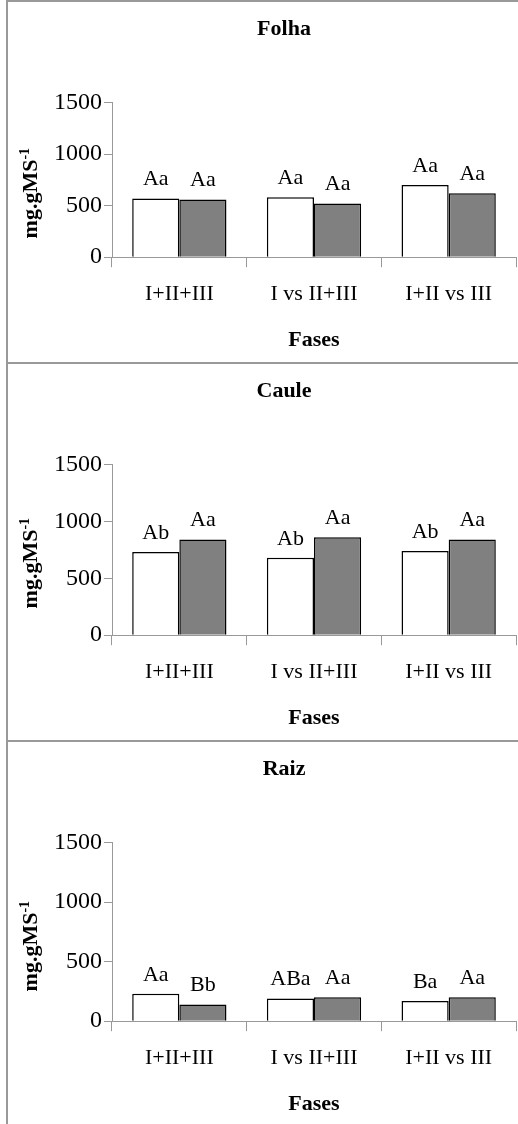 The height and width of the screenshot is (1124, 518). What do you see at coordinates (290, 978) in the screenshot?
I see `data-label: ABa` at bounding box center [290, 978].